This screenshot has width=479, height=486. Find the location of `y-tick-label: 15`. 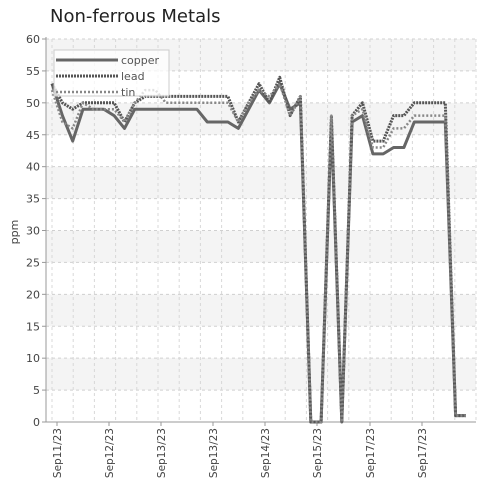

y-tick-label: 15 is located at coordinates (33, 326).